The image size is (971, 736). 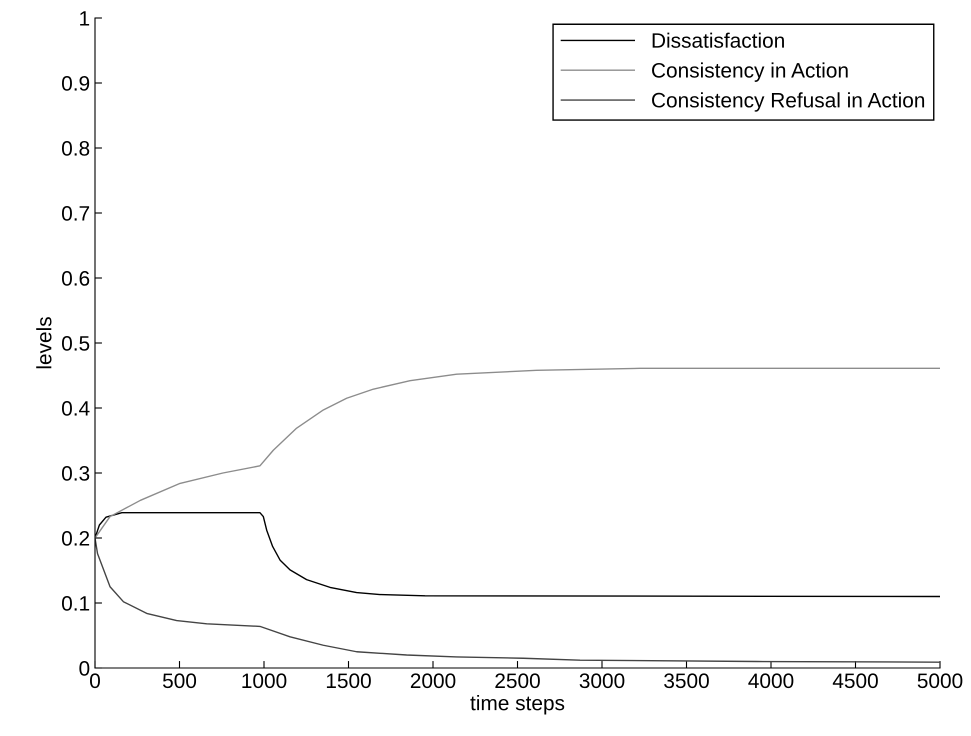 I want to click on x-tick-label: 0, so click(x=95, y=680).